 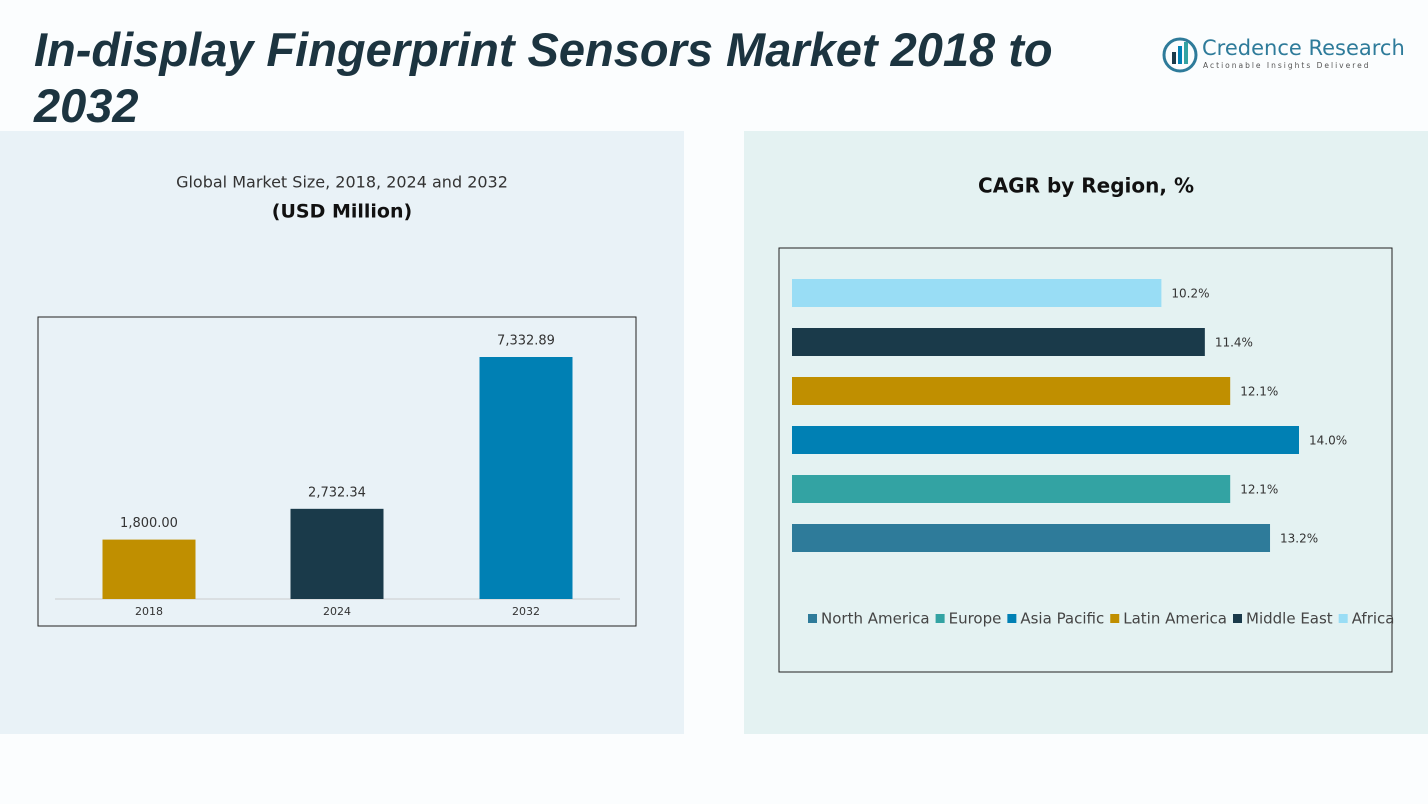 I want to click on x-tick-label: 2032, so click(x=526, y=611).